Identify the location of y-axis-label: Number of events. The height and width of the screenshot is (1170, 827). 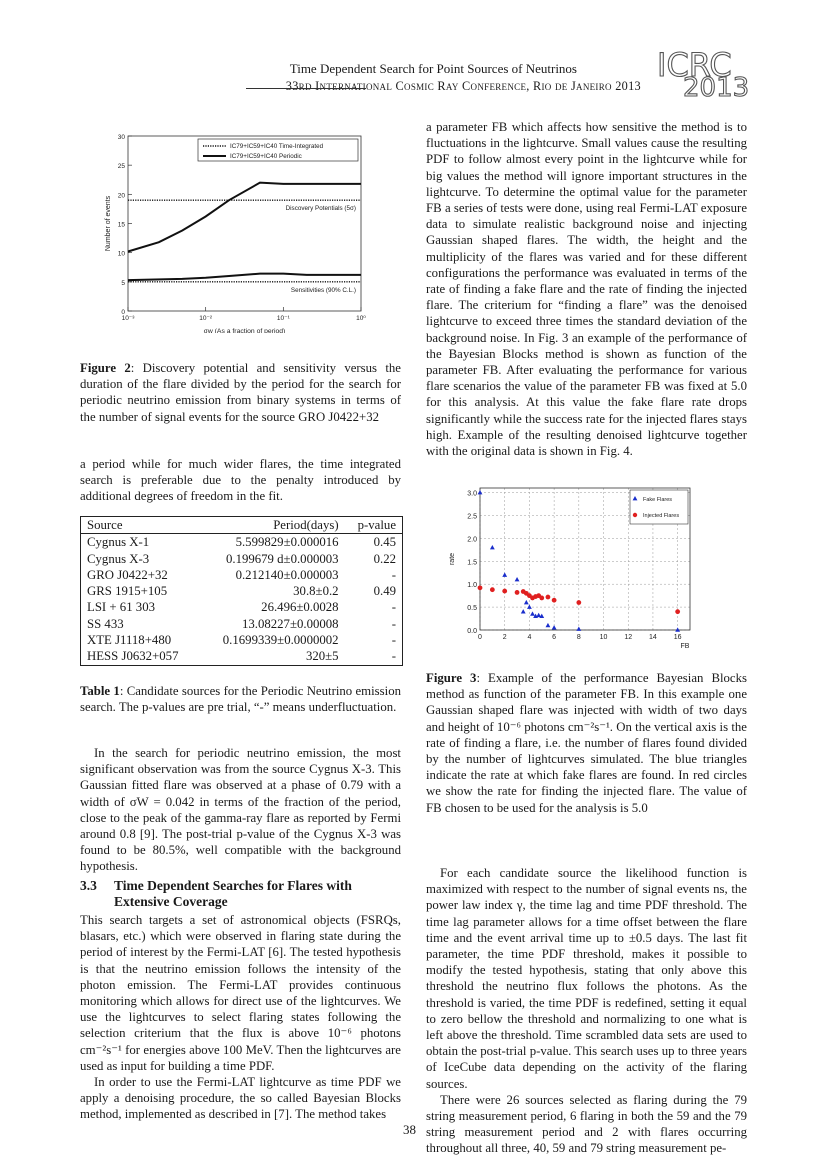
(108, 223).